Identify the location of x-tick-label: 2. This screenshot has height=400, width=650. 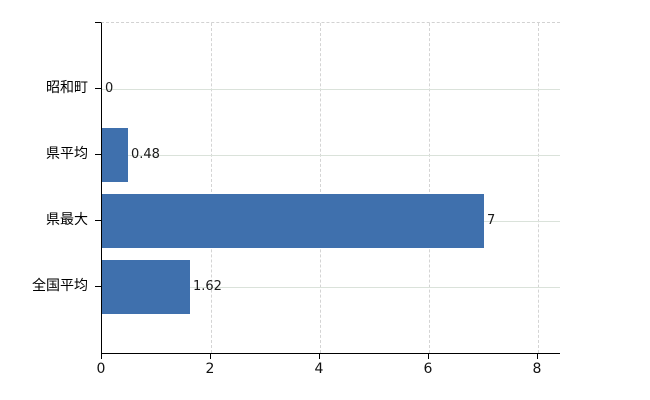
(210, 369).